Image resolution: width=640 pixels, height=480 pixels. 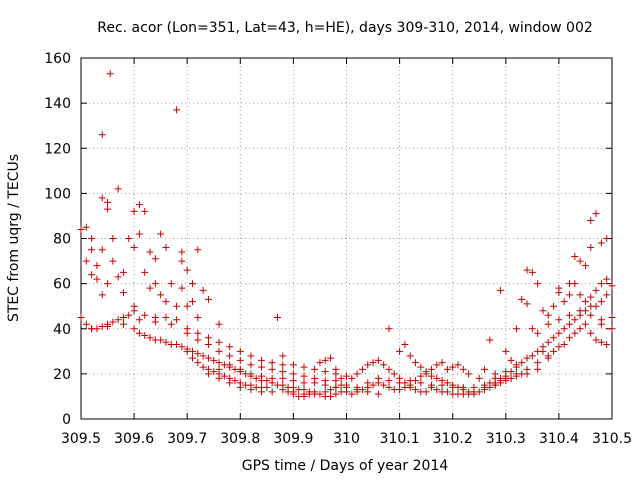 What do you see at coordinates (66, 420) in the screenshot?
I see `y-tick-label: 0` at bounding box center [66, 420].